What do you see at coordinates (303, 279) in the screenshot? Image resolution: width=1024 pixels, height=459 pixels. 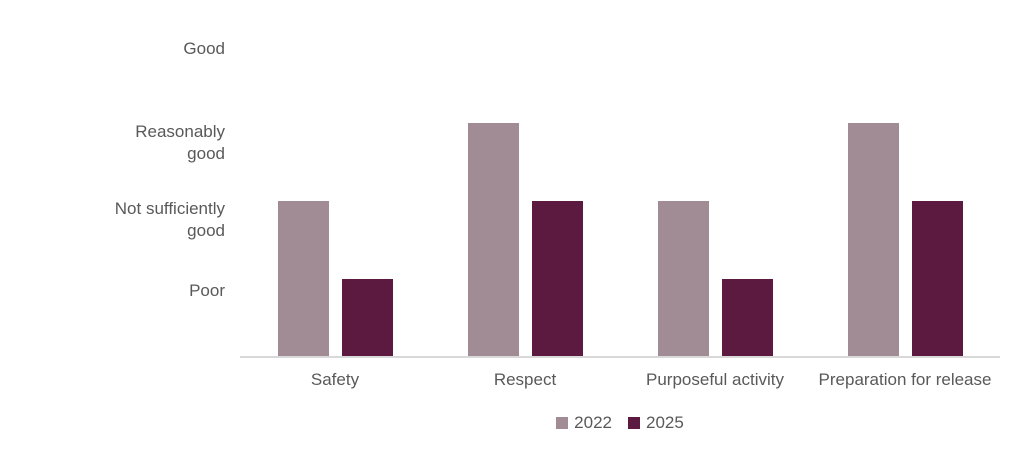 I see `bar-2022-safety` at bounding box center [303, 279].